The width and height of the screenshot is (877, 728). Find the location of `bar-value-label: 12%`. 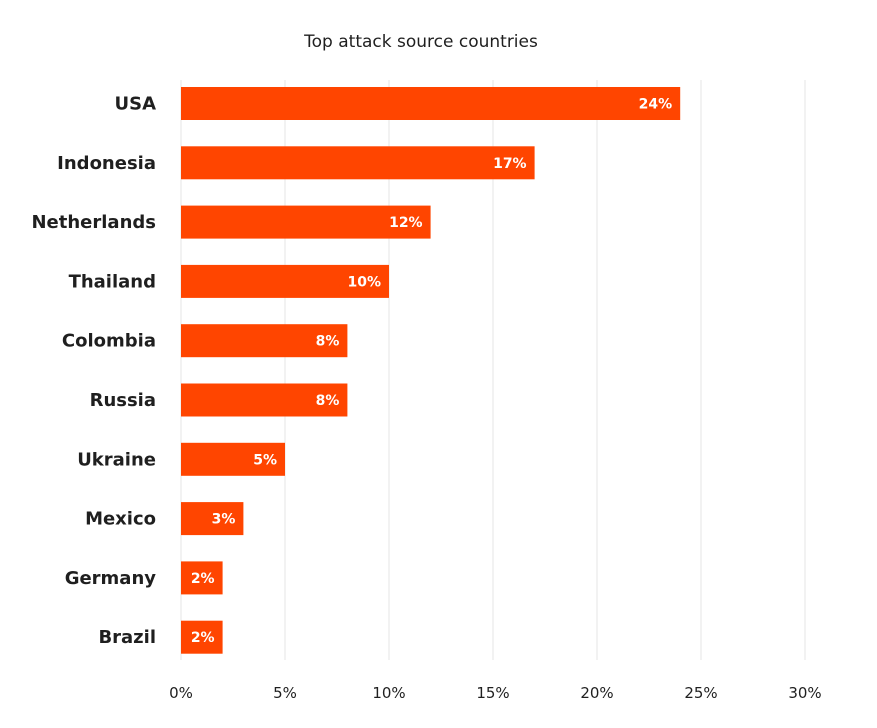

bar-value-label: 12% is located at coordinates (406, 223).